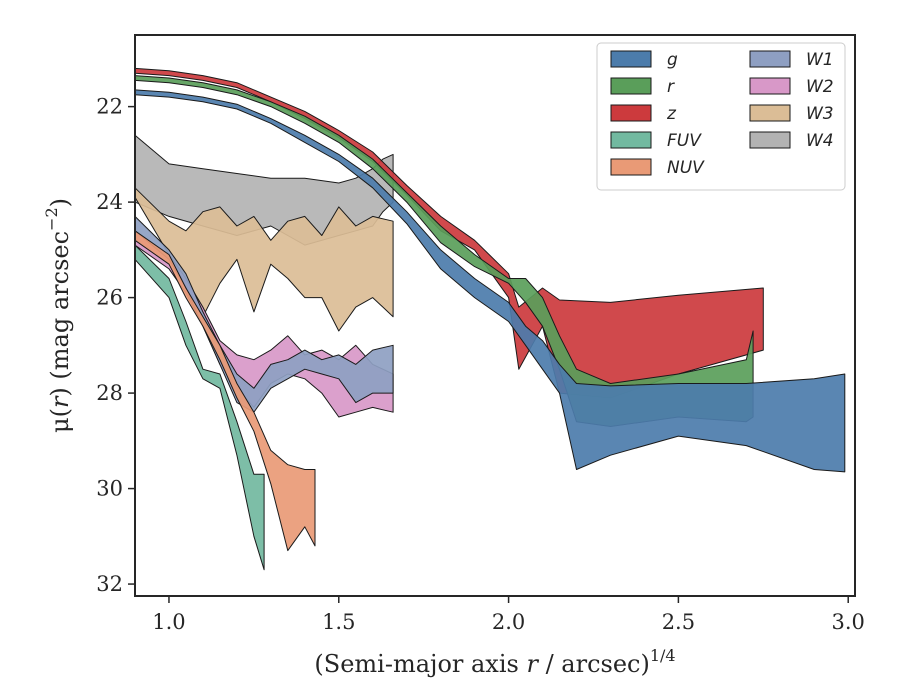  Describe the element at coordinates (820, 114) in the screenshot. I see `legend-label-W3: W3` at that location.